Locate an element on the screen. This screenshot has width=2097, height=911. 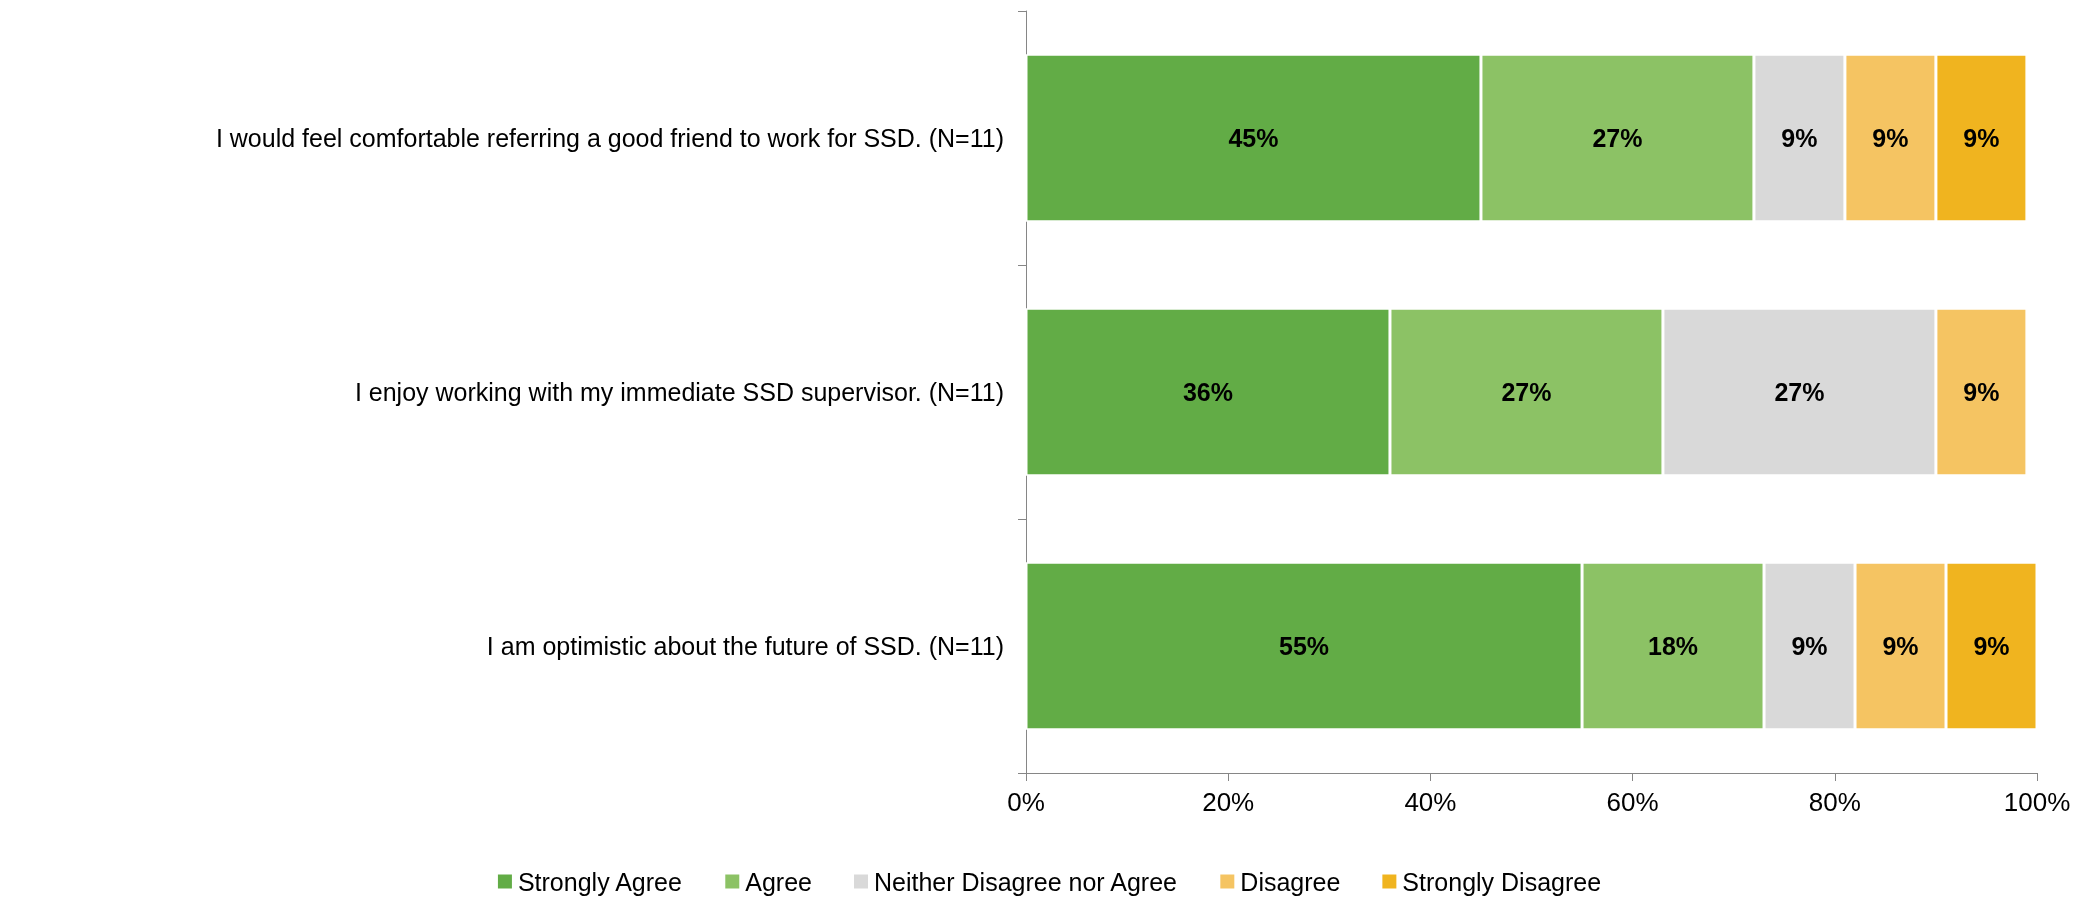
legend-label: Strongly Agree is located at coordinates (599, 881).